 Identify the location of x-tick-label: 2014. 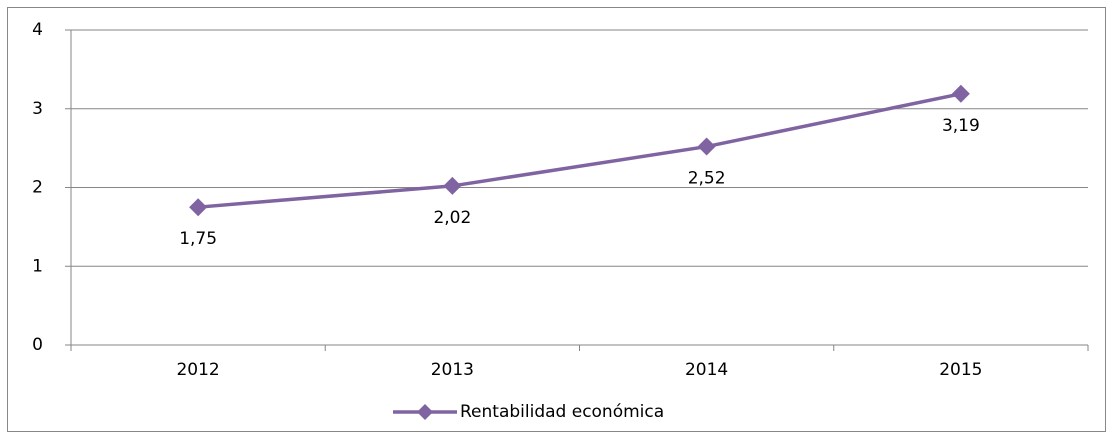
(706, 370).